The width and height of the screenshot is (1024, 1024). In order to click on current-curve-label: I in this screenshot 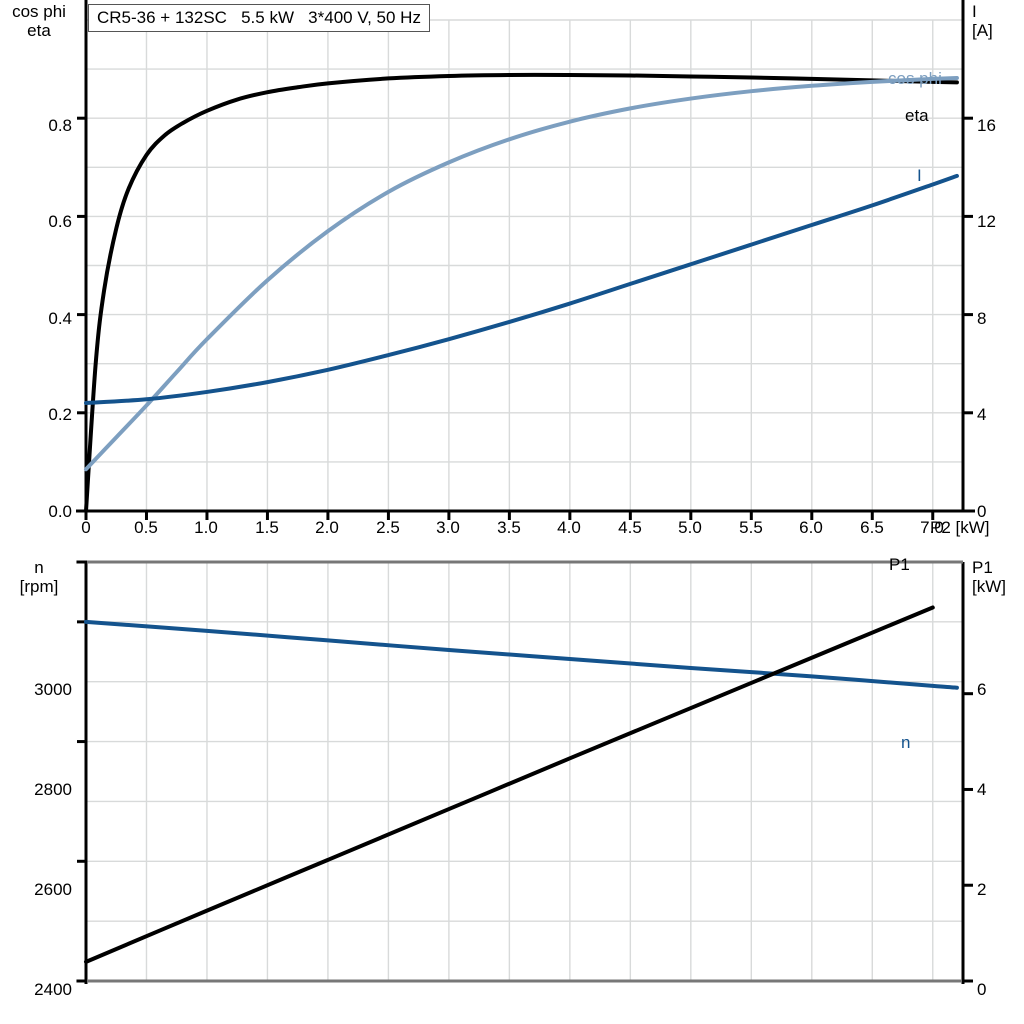, I will do `click(919, 175)`.